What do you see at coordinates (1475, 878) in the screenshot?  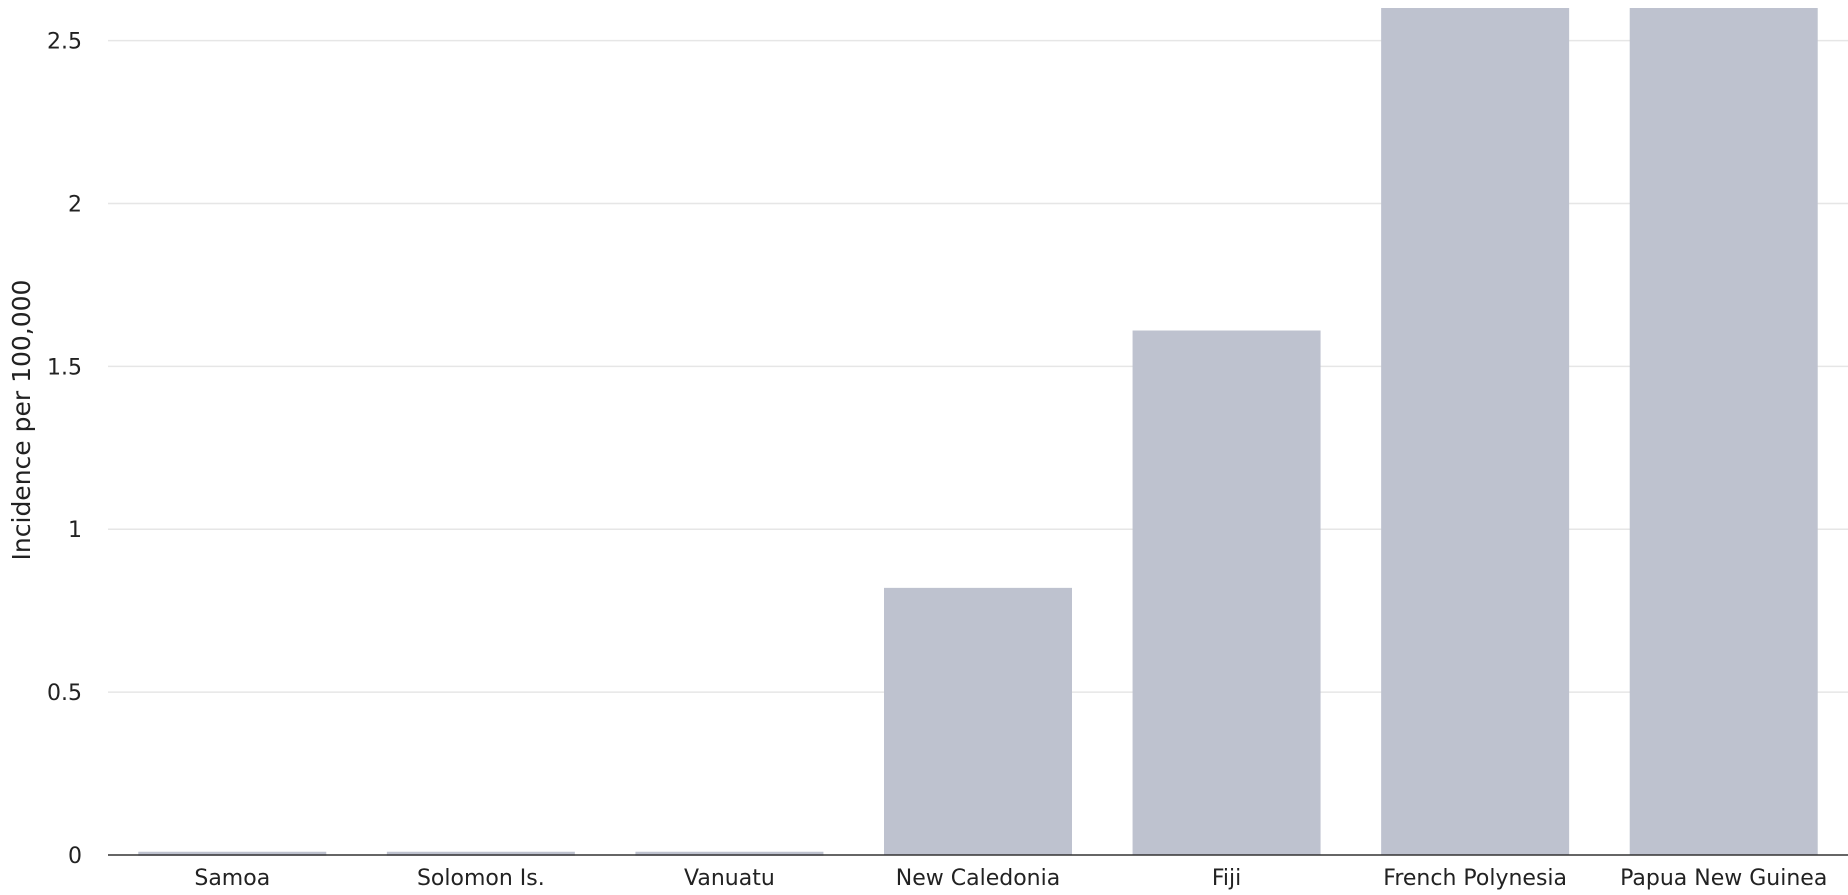 I see `x-tick-label: French Polynesia` at bounding box center [1475, 878].